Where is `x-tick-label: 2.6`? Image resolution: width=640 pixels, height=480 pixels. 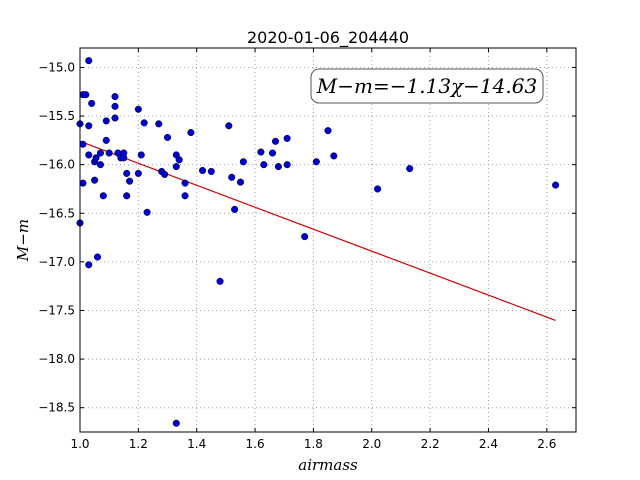
x-tick-label: 2.6 is located at coordinates (546, 444).